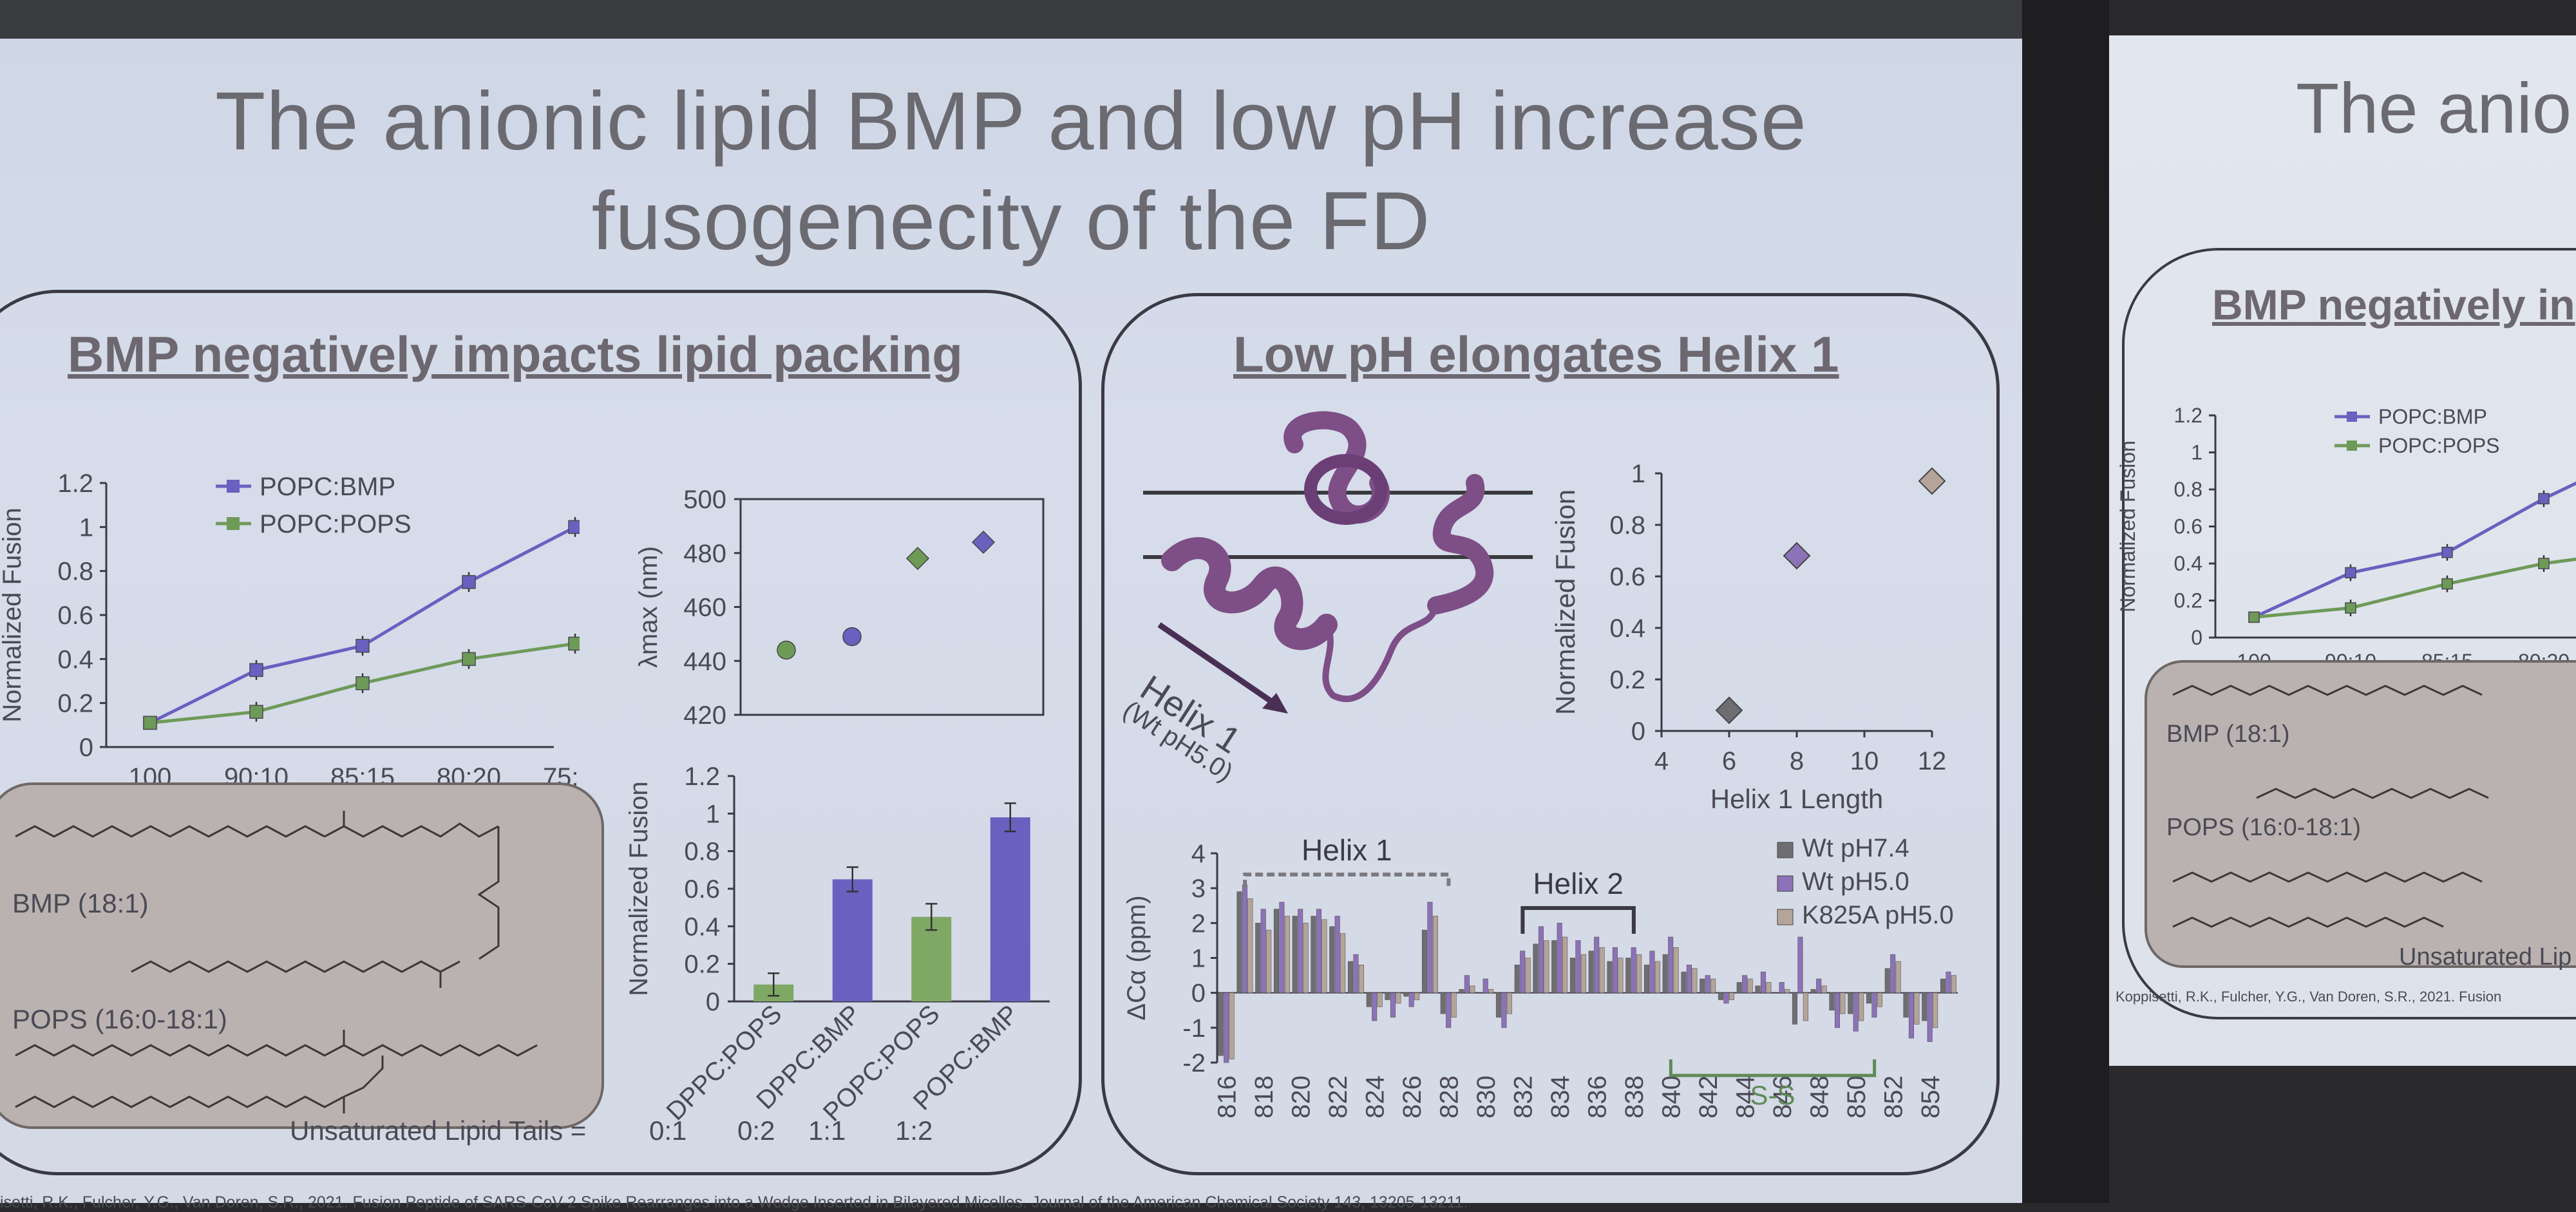 The width and height of the screenshot is (2576, 1212). I want to click on bmp-label: BMP (18:1), so click(80, 903).